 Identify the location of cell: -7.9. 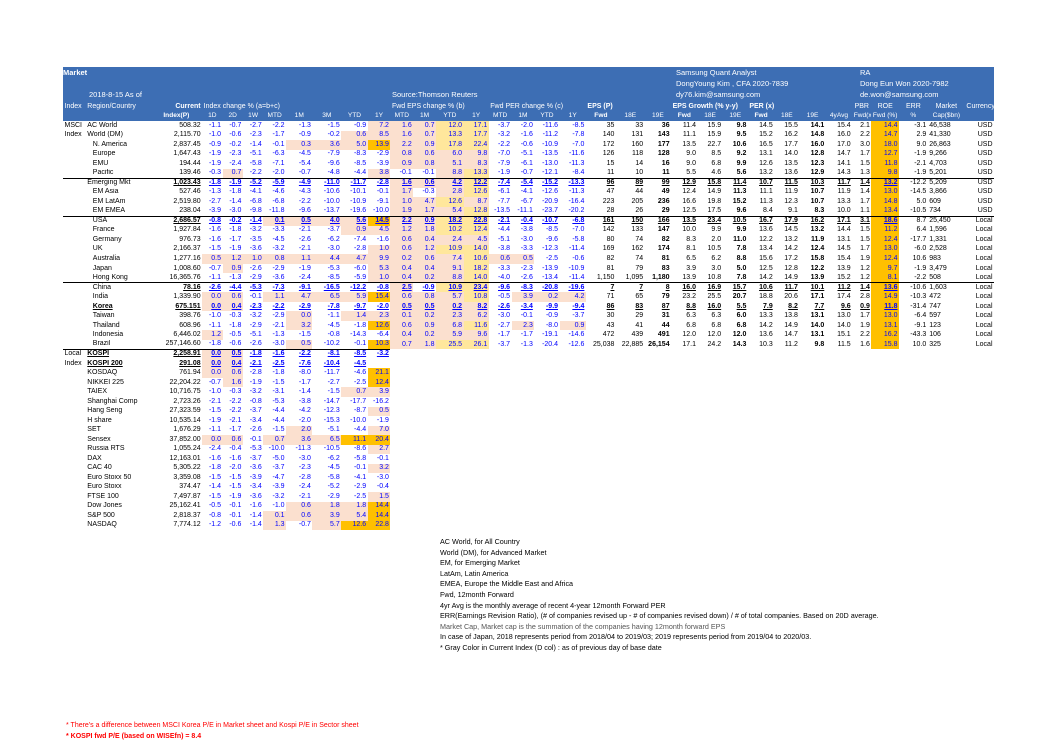
(504, 163).